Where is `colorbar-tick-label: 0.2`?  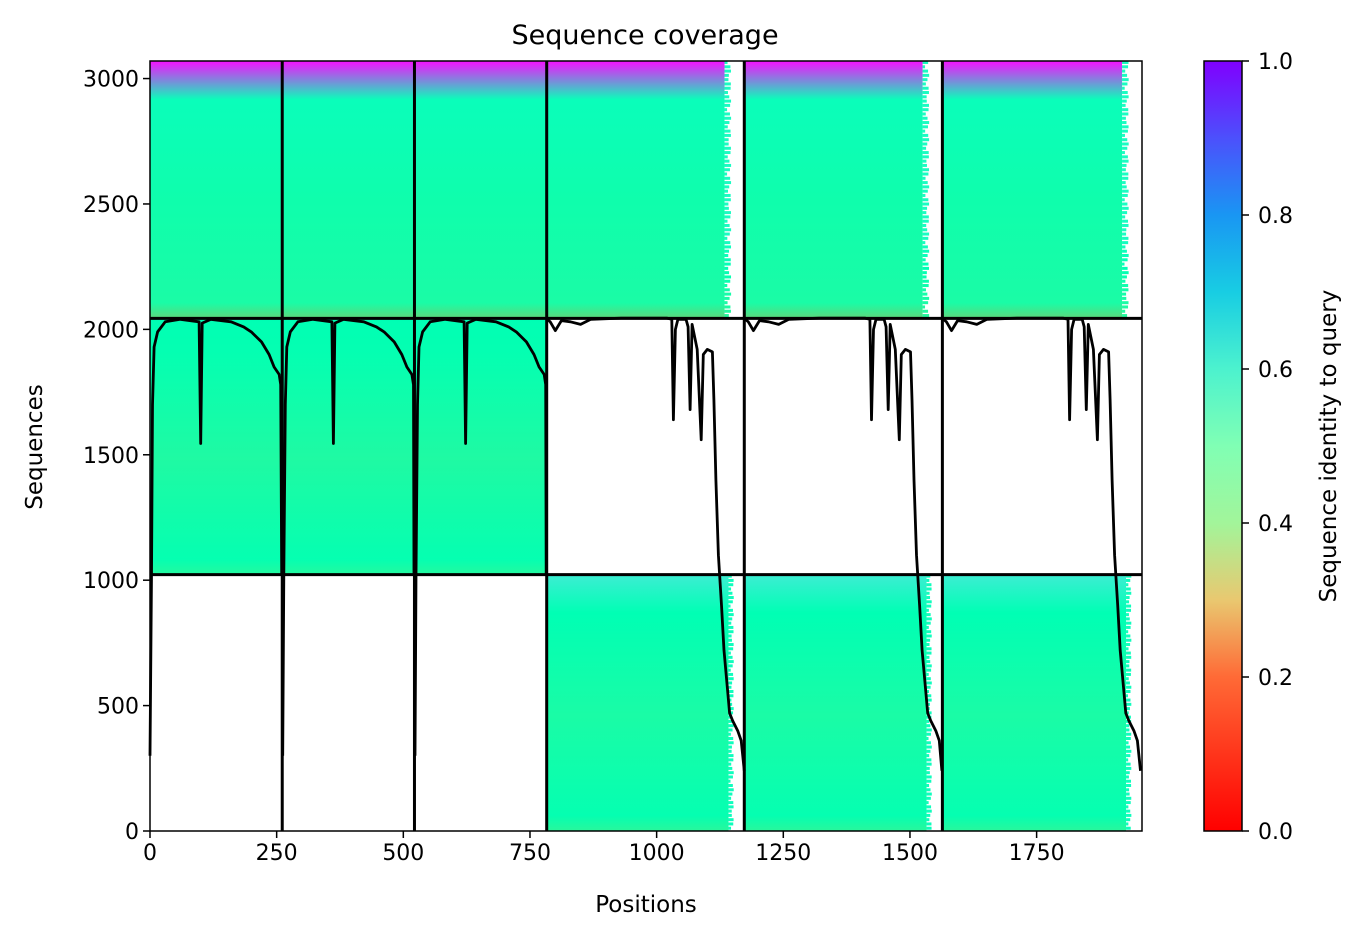
colorbar-tick-label: 0.2 is located at coordinates (1275, 678).